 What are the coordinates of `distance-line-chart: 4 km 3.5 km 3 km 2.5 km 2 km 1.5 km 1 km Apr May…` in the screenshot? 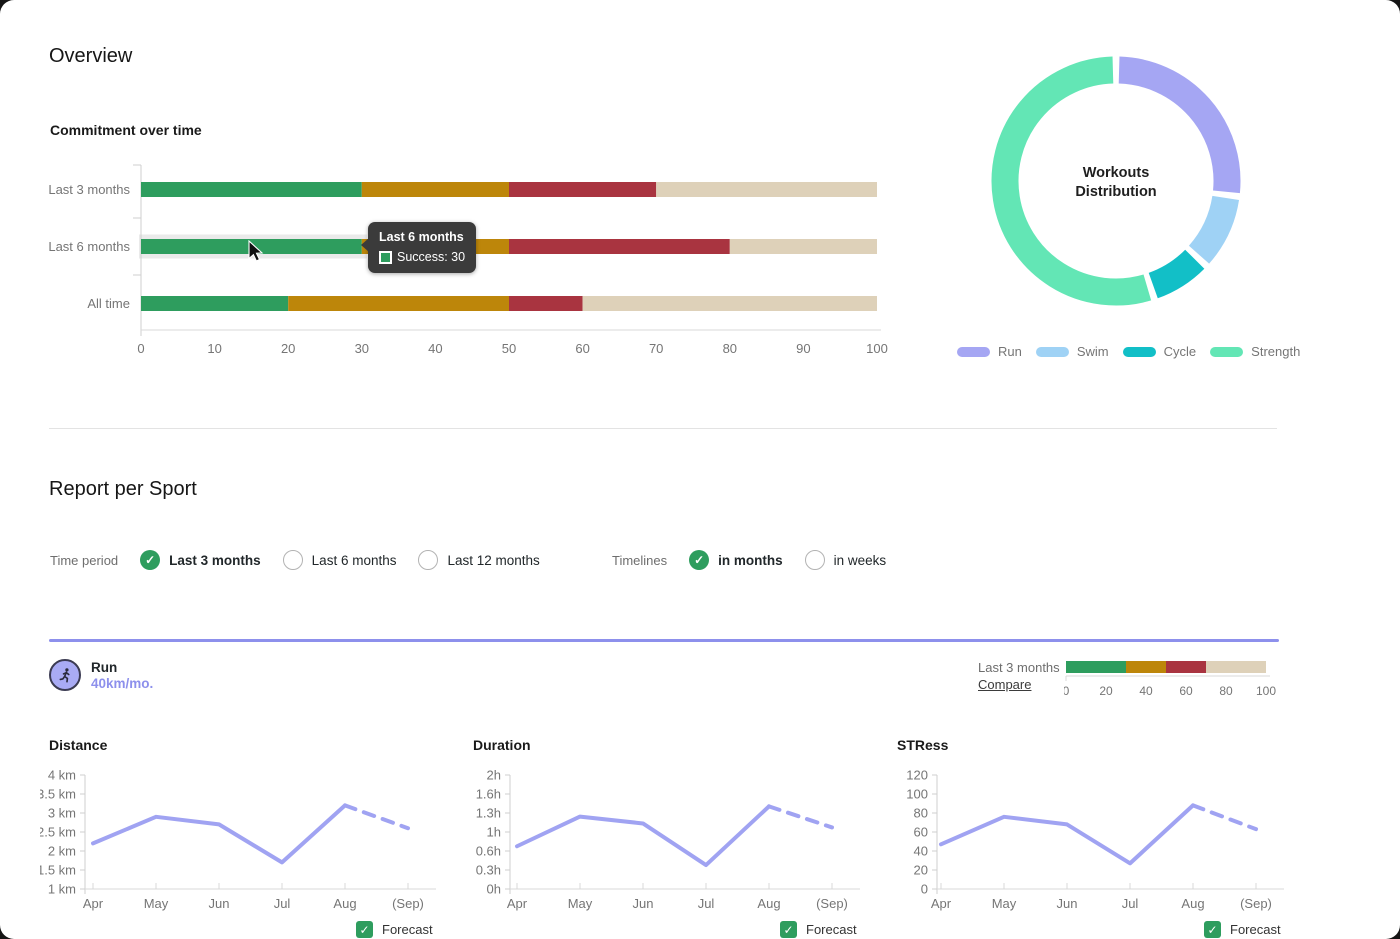 It's located at (238, 839).